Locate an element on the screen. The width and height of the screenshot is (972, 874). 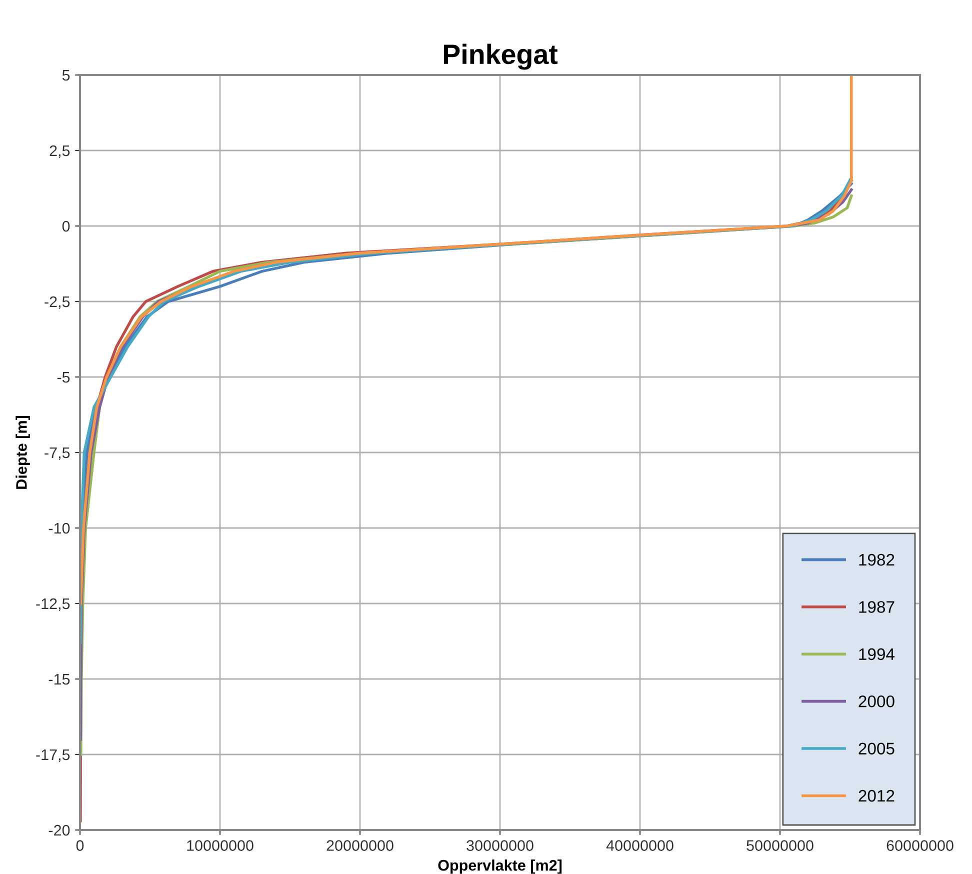
legend-label: 1982 is located at coordinates (876, 560).